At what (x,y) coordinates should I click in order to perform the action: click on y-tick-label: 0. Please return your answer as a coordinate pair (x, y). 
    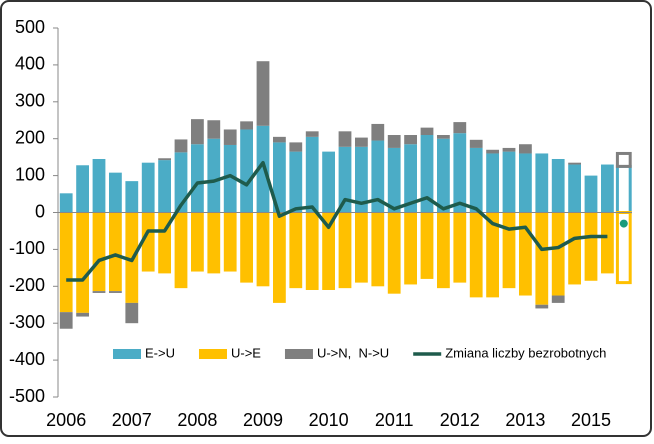
    Looking at the image, I should click on (40, 211).